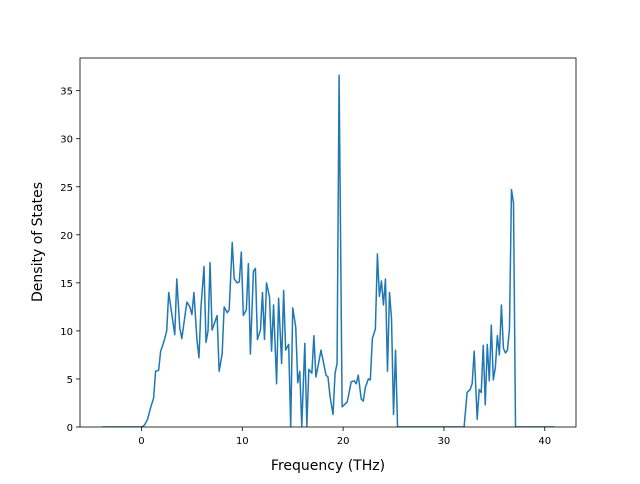 The image size is (640, 484). I want to click on y-tick-label: 0, so click(70, 428).